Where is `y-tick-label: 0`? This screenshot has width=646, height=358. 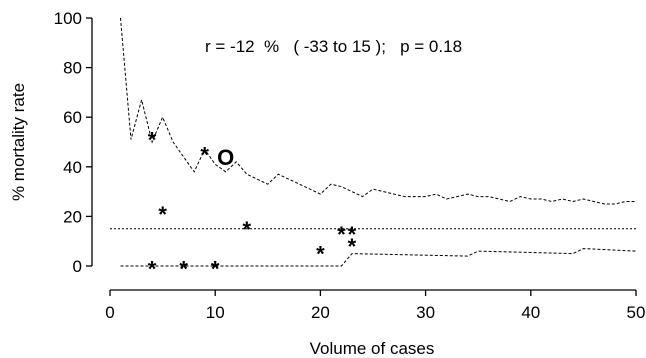 y-tick-label: 0 is located at coordinates (77, 266).